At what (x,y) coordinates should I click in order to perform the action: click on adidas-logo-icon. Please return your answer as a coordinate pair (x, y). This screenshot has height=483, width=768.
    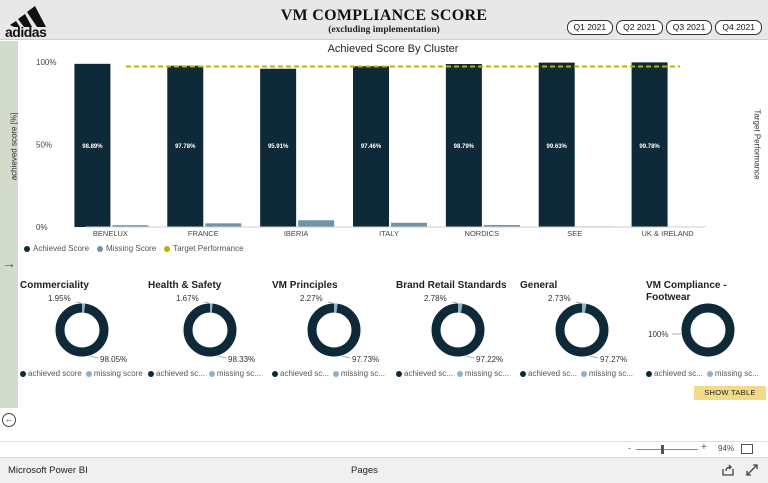
    Looking at the image, I should click on (28, 16).